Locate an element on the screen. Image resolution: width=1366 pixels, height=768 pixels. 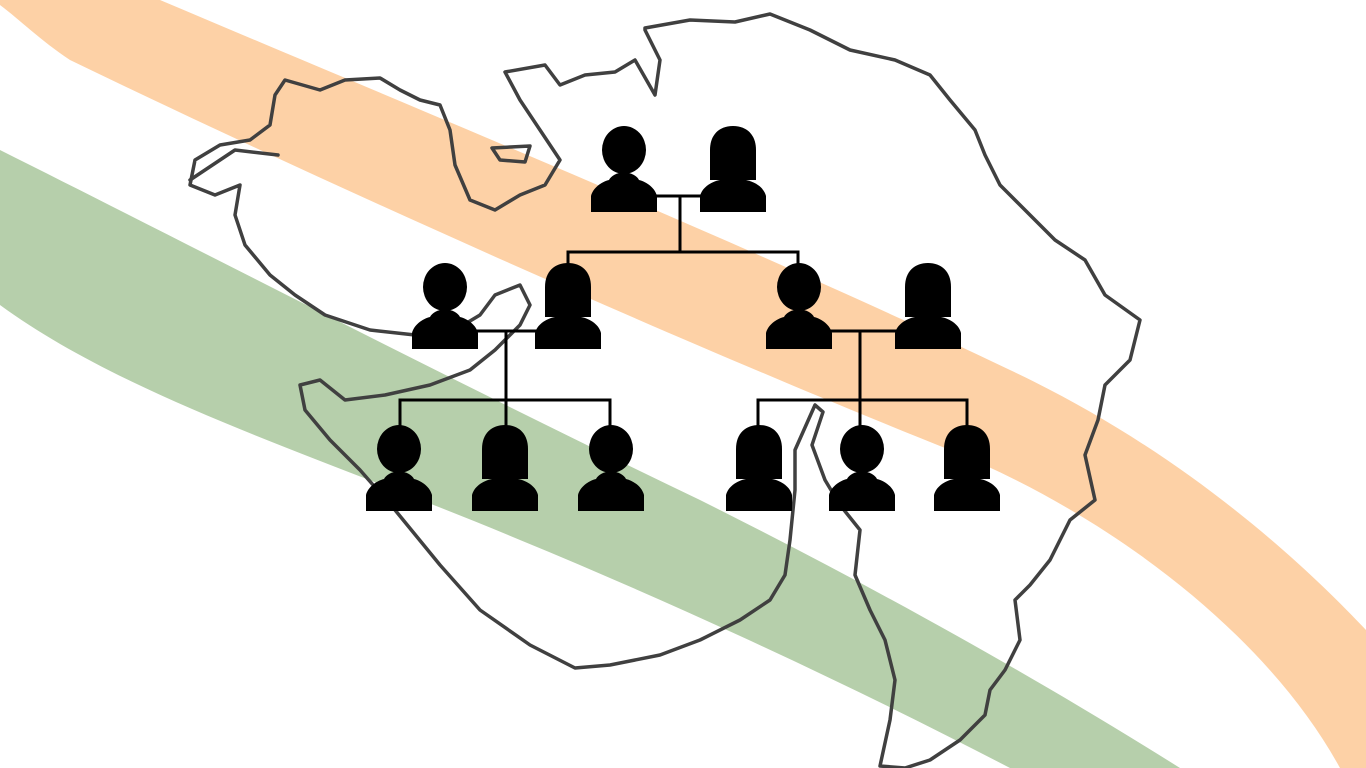
gulf-inlet-mark is located at coordinates (511, 154).